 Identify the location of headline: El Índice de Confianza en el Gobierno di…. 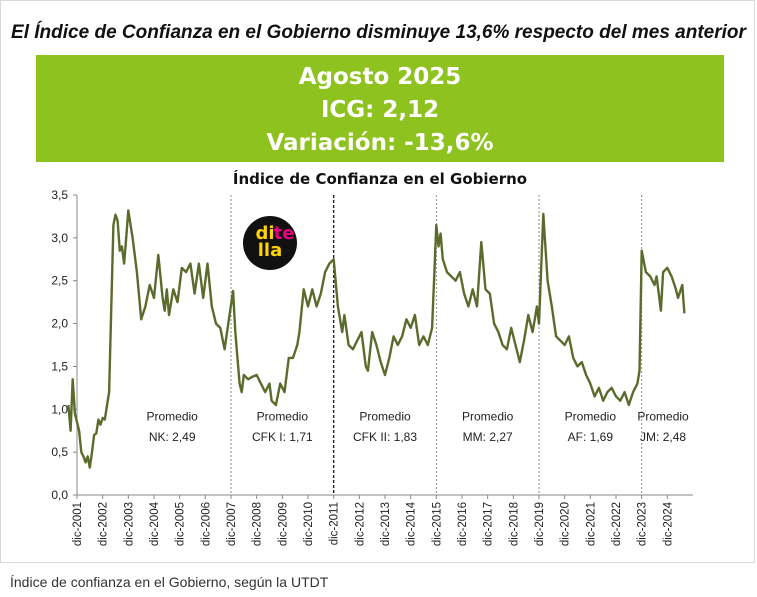
(378, 32).